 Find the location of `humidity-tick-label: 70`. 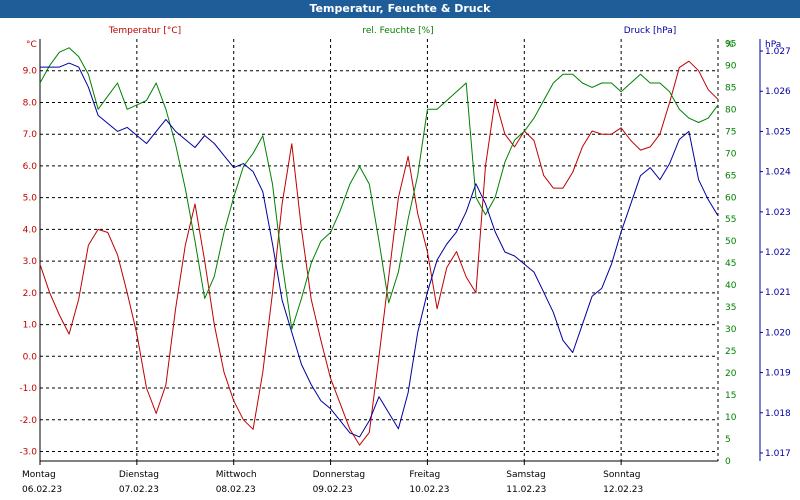

humidity-tick-label: 70 is located at coordinates (731, 154).